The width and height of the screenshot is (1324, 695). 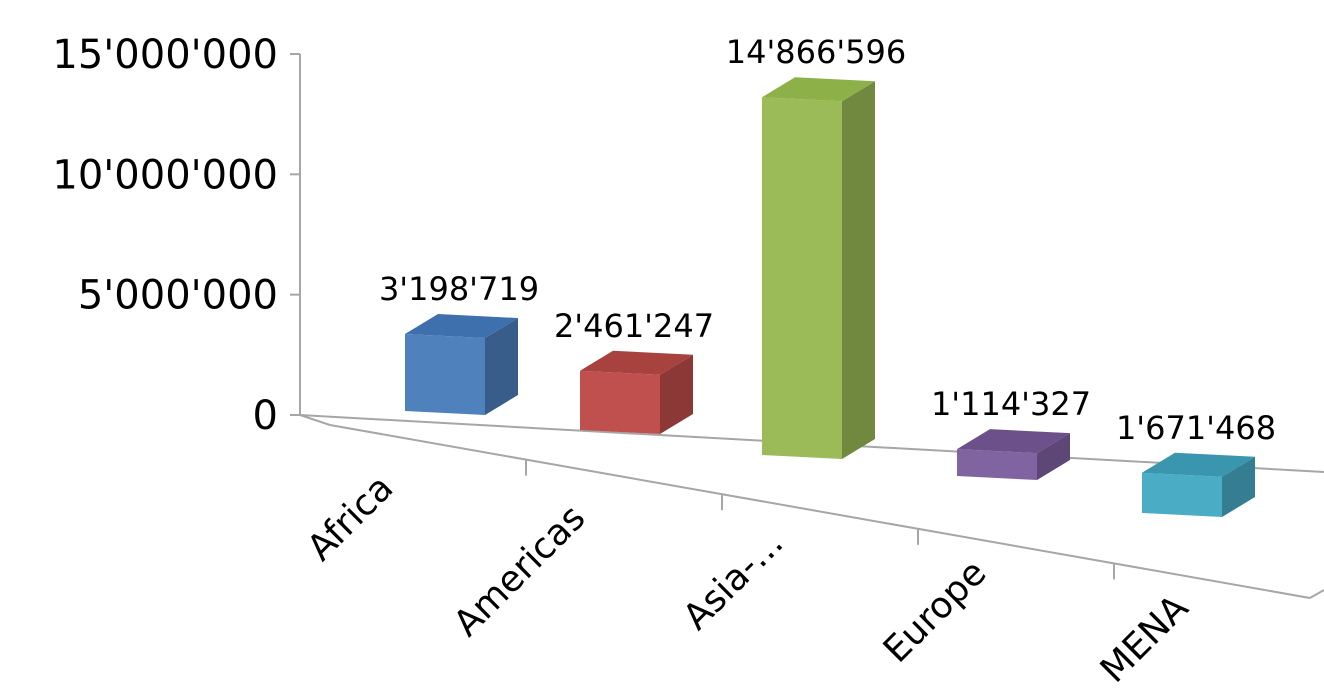 I want to click on data-label: 14'866'596, so click(x=816, y=52).